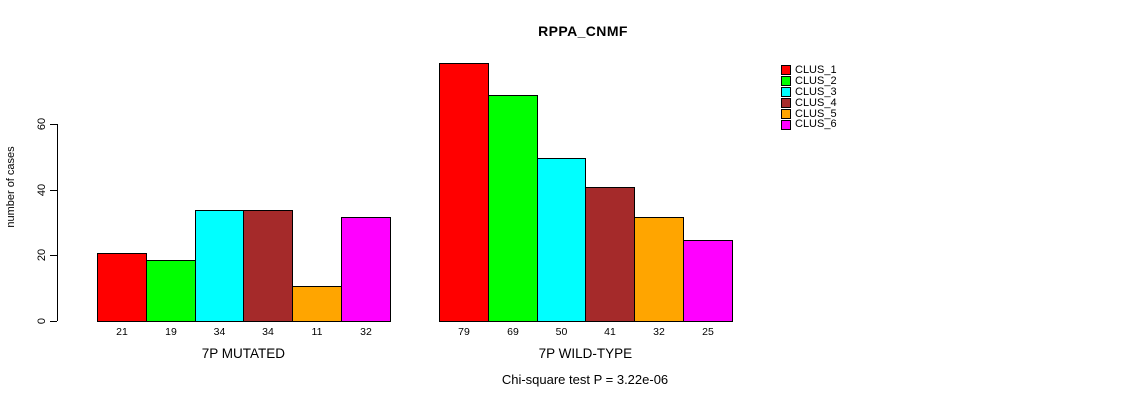 The height and width of the screenshot is (400, 1140). What do you see at coordinates (585, 353) in the screenshot?
I see `x-axis-group-label: 7P WILD-TYPE` at bounding box center [585, 353].